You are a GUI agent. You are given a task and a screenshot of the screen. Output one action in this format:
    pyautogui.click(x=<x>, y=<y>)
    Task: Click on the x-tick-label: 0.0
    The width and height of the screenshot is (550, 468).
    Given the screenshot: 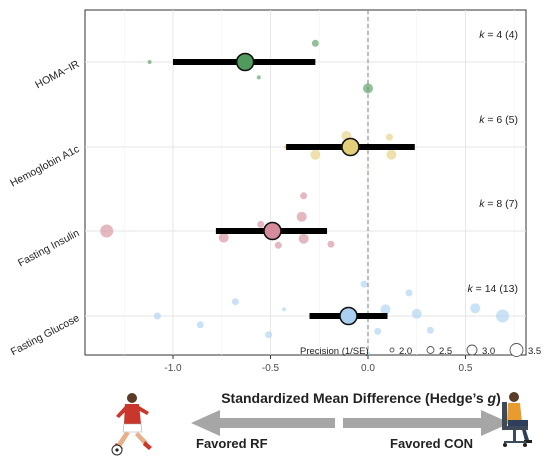 What is the action you would take?
    pyautogui.click(x=368, y=368)
    